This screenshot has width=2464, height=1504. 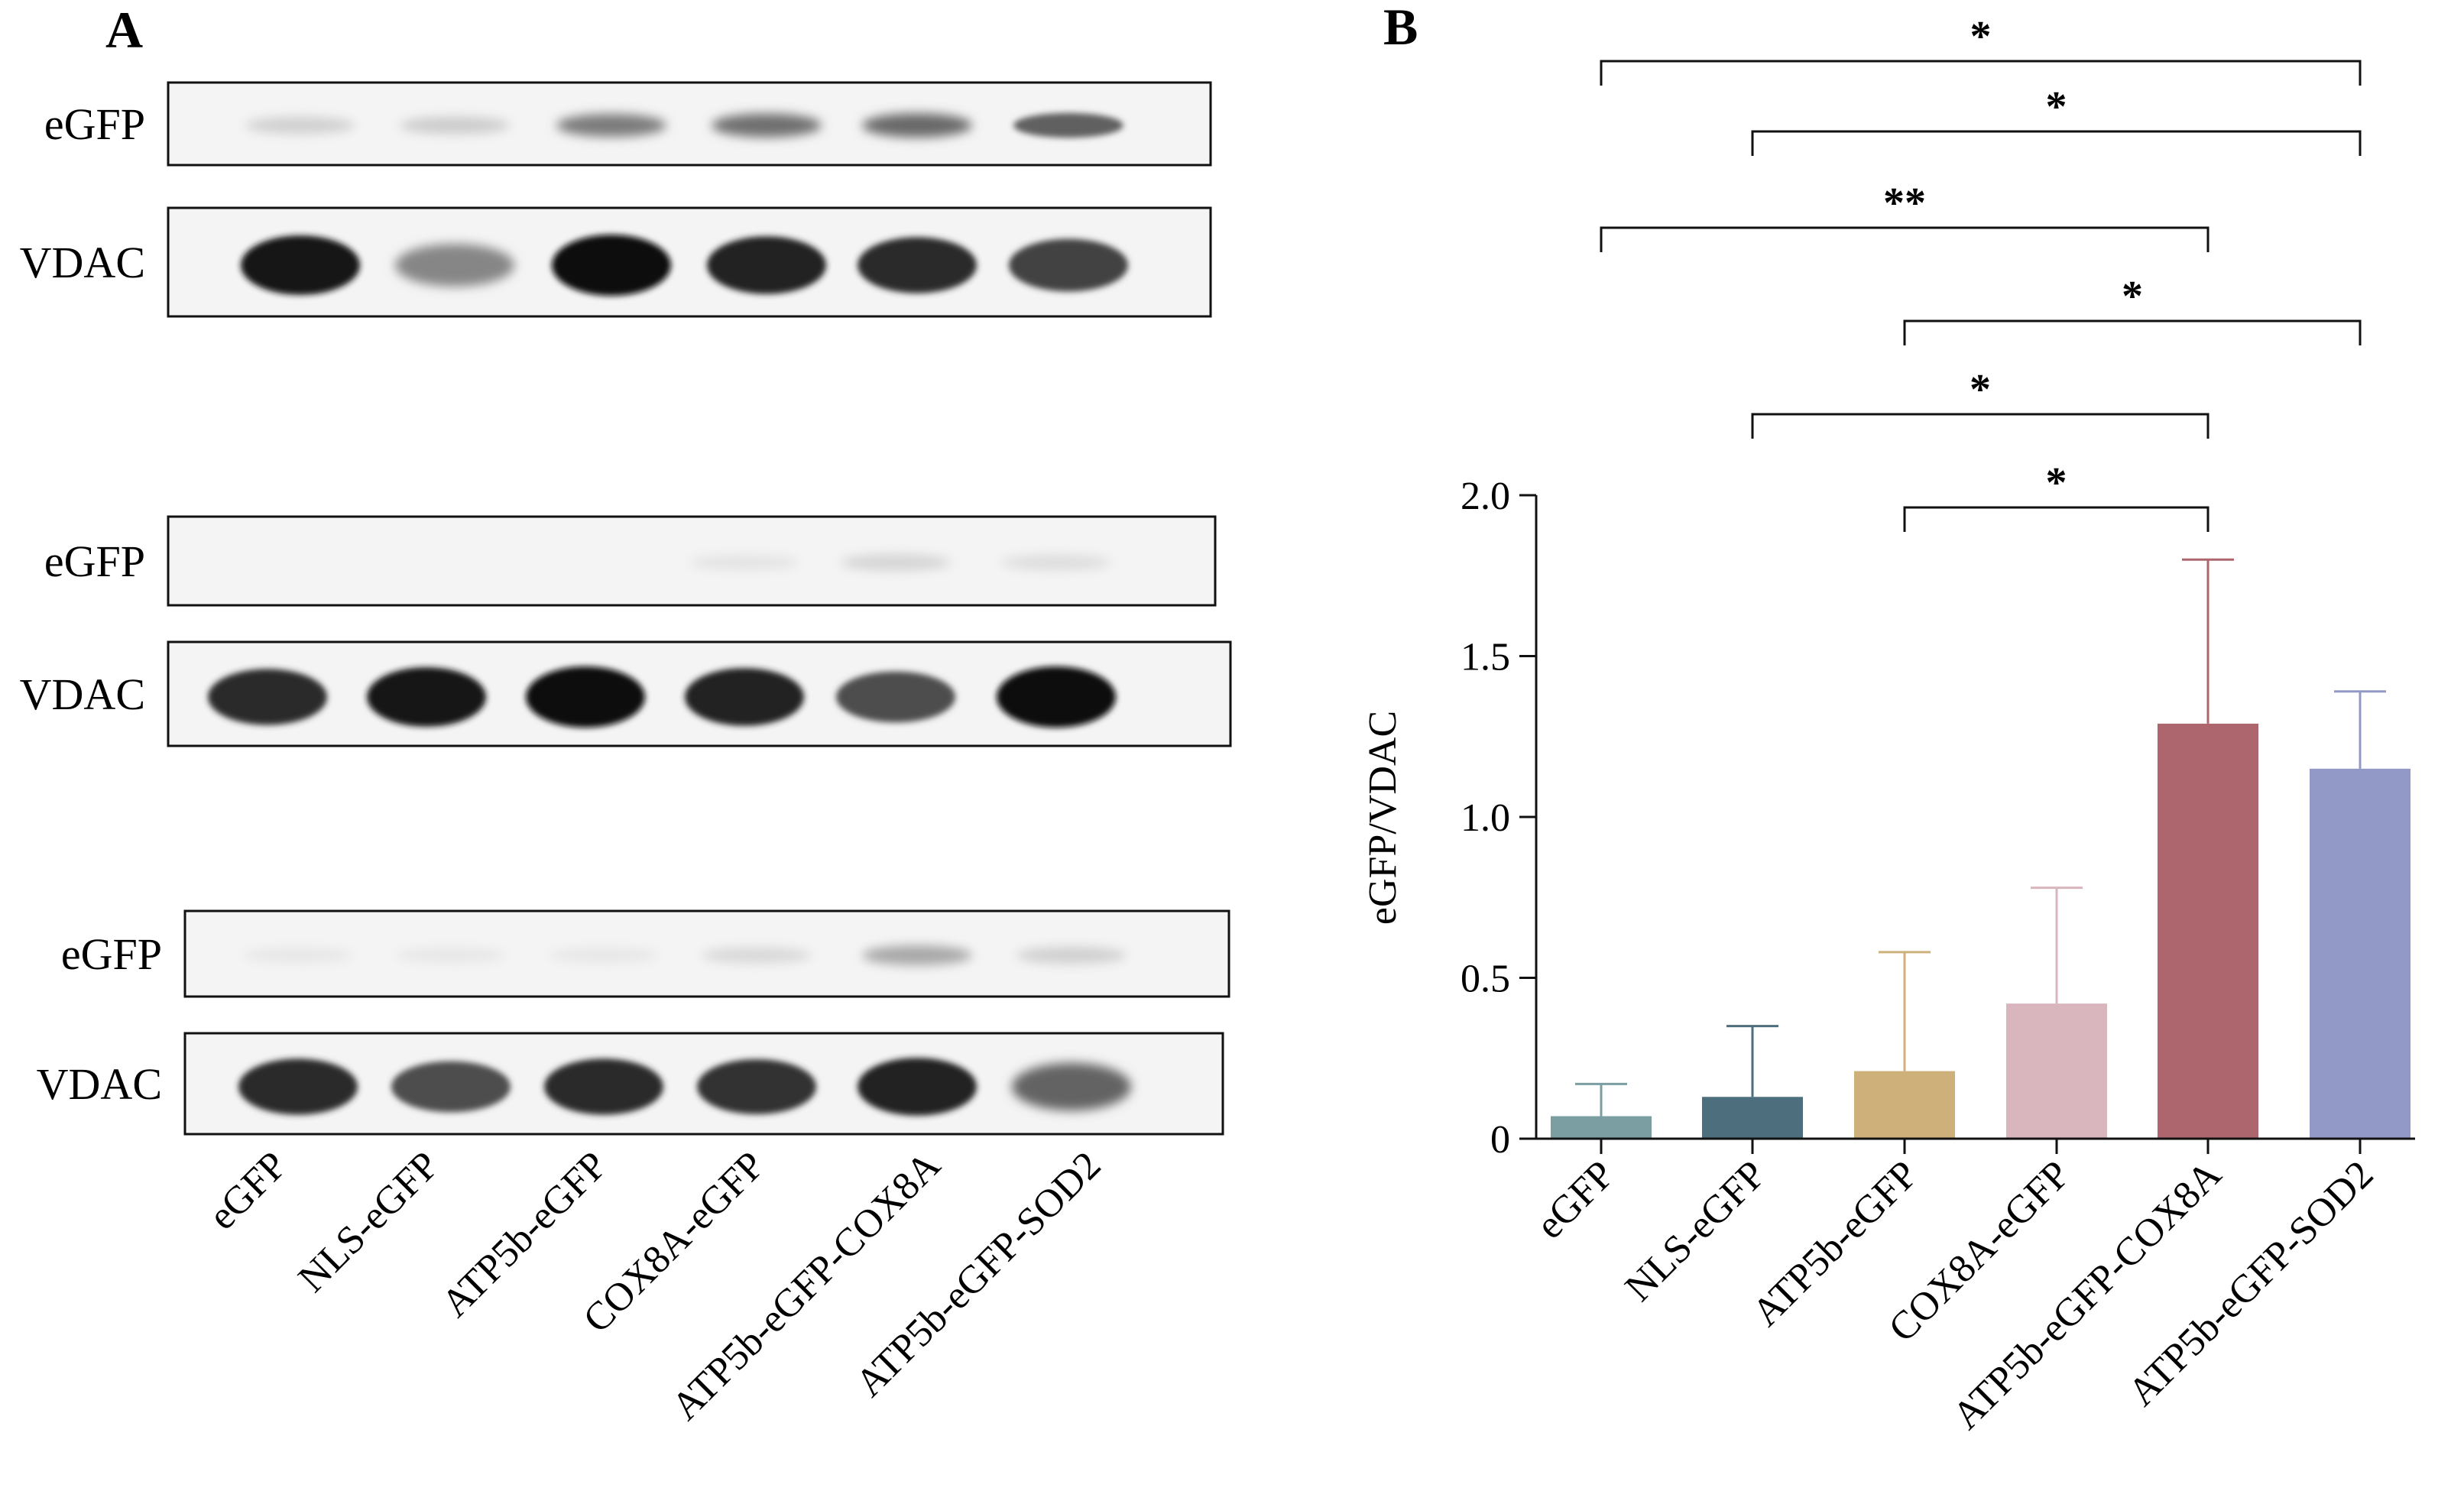 What do you see at coordinates (1400, 28) in the screenshot?
I see `panel-b-letter: B` at bounding box center [1400, 28].